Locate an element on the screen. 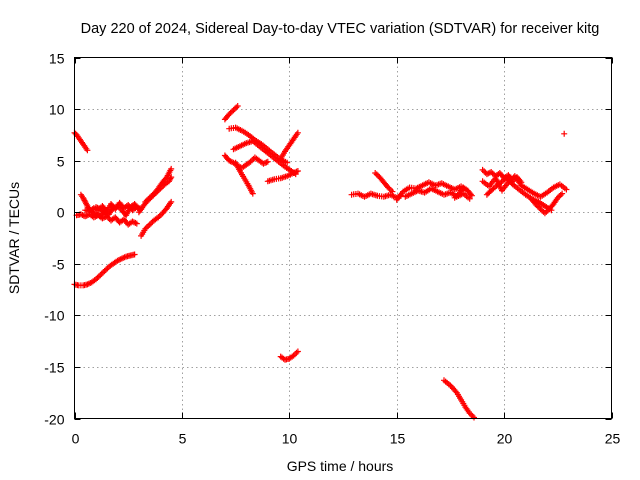  x-tick-label: 15 is located at coordinates (398, 439).